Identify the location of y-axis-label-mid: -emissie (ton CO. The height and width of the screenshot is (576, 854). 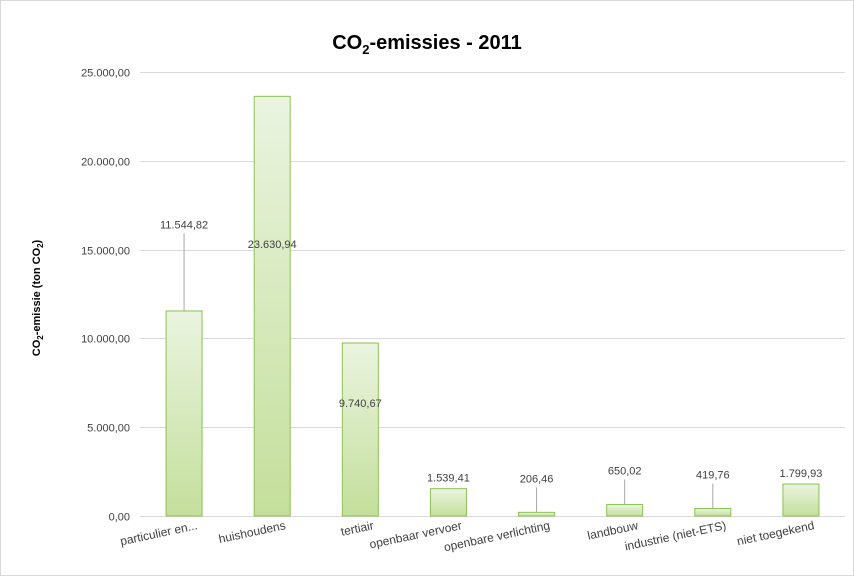
(37, 291).